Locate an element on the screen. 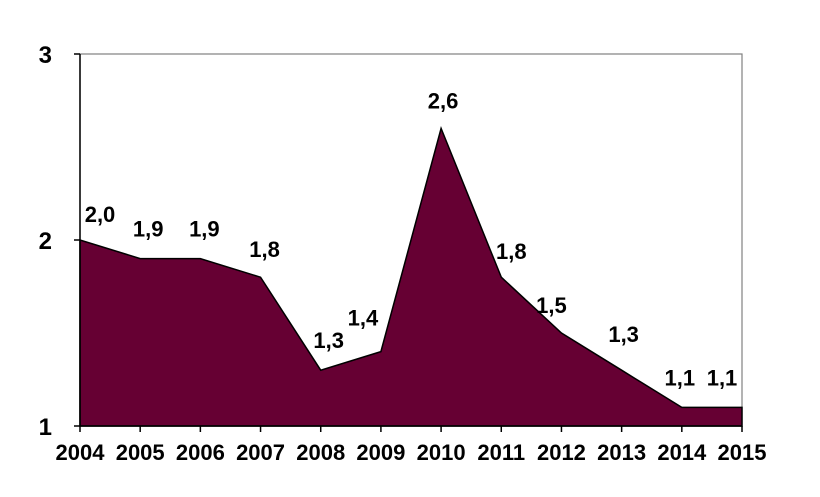 This screenshot has width=820, height=497. x-tick-label: 2008 is located at coordinates (320, 452).